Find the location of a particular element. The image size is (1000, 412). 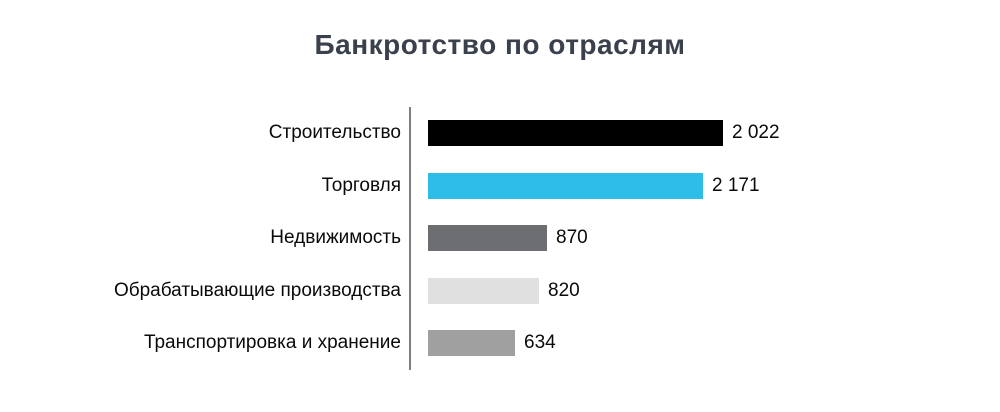

chart-row: Торговля 2 171 is located at coordinates (500, 185).